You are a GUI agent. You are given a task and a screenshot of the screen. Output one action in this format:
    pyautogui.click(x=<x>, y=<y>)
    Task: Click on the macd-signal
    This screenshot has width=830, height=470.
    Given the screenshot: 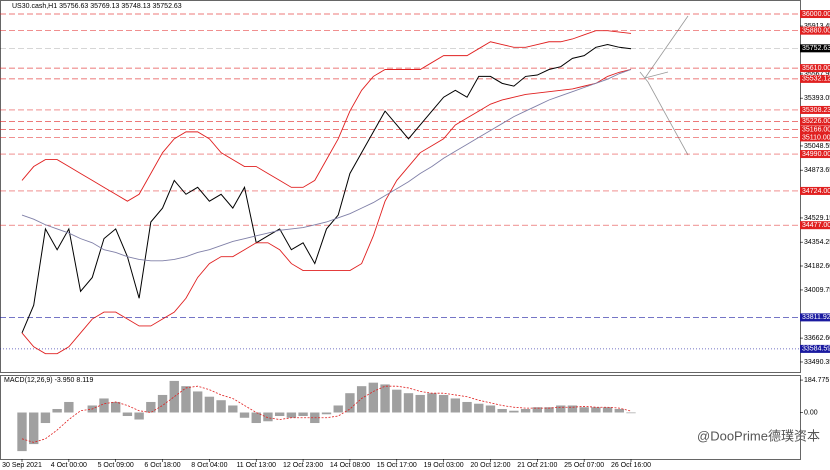 What is the action you would take?
    pyautogui.click(x=326, y=414)
    